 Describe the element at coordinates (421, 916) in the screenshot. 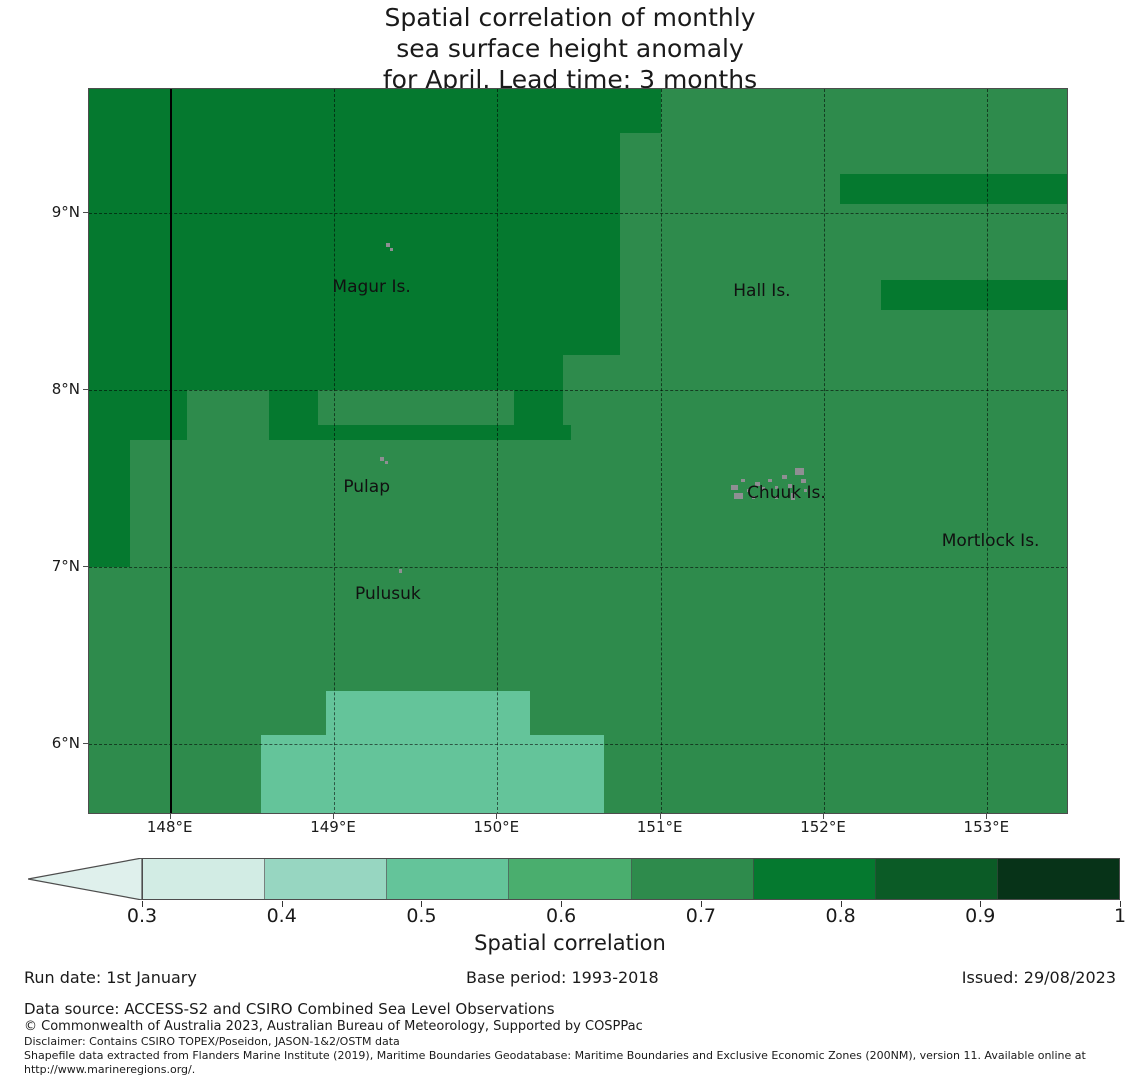

I see `colorbar-tick-label: 0.5` at that location.